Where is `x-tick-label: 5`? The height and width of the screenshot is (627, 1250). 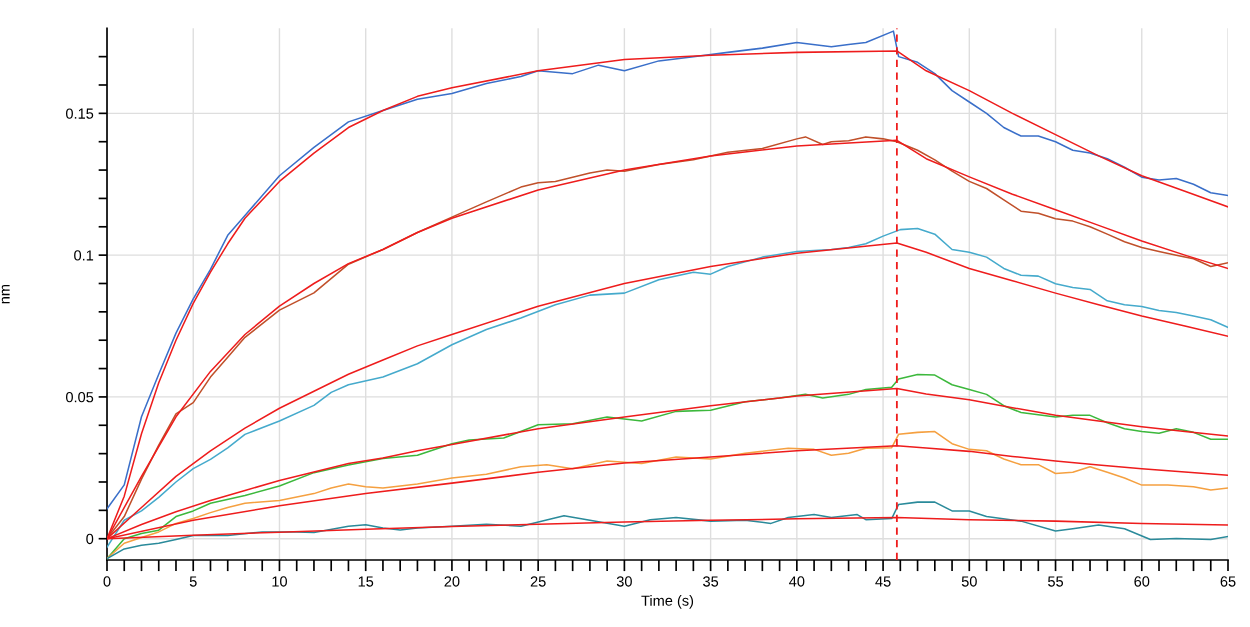 x-tick-label: 5 is located at coordinates (193, 581).